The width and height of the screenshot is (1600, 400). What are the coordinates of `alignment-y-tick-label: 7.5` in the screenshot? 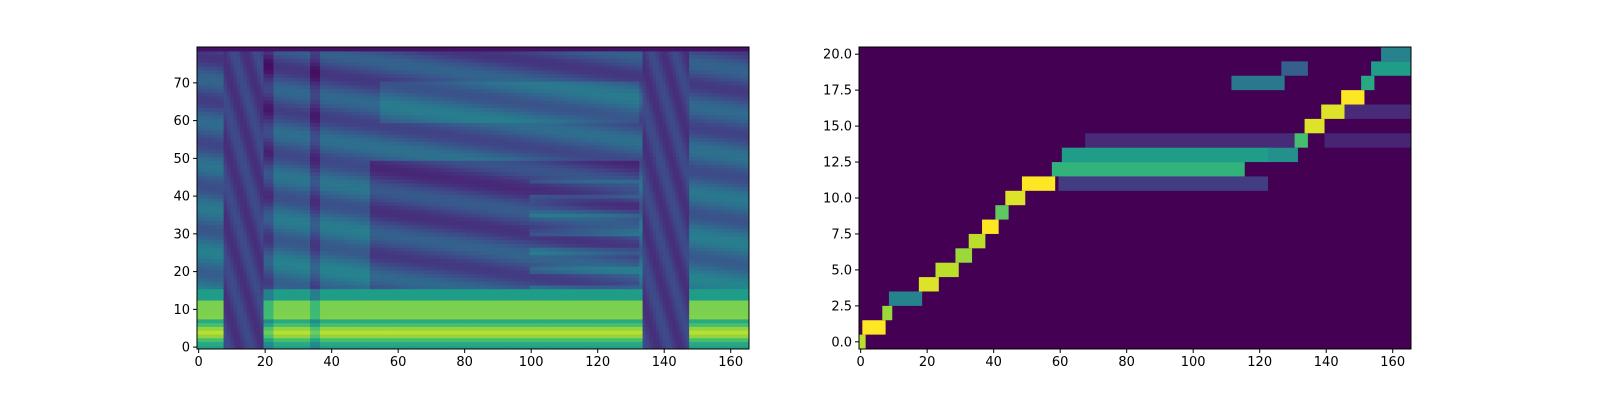 It's located at (841, 234).